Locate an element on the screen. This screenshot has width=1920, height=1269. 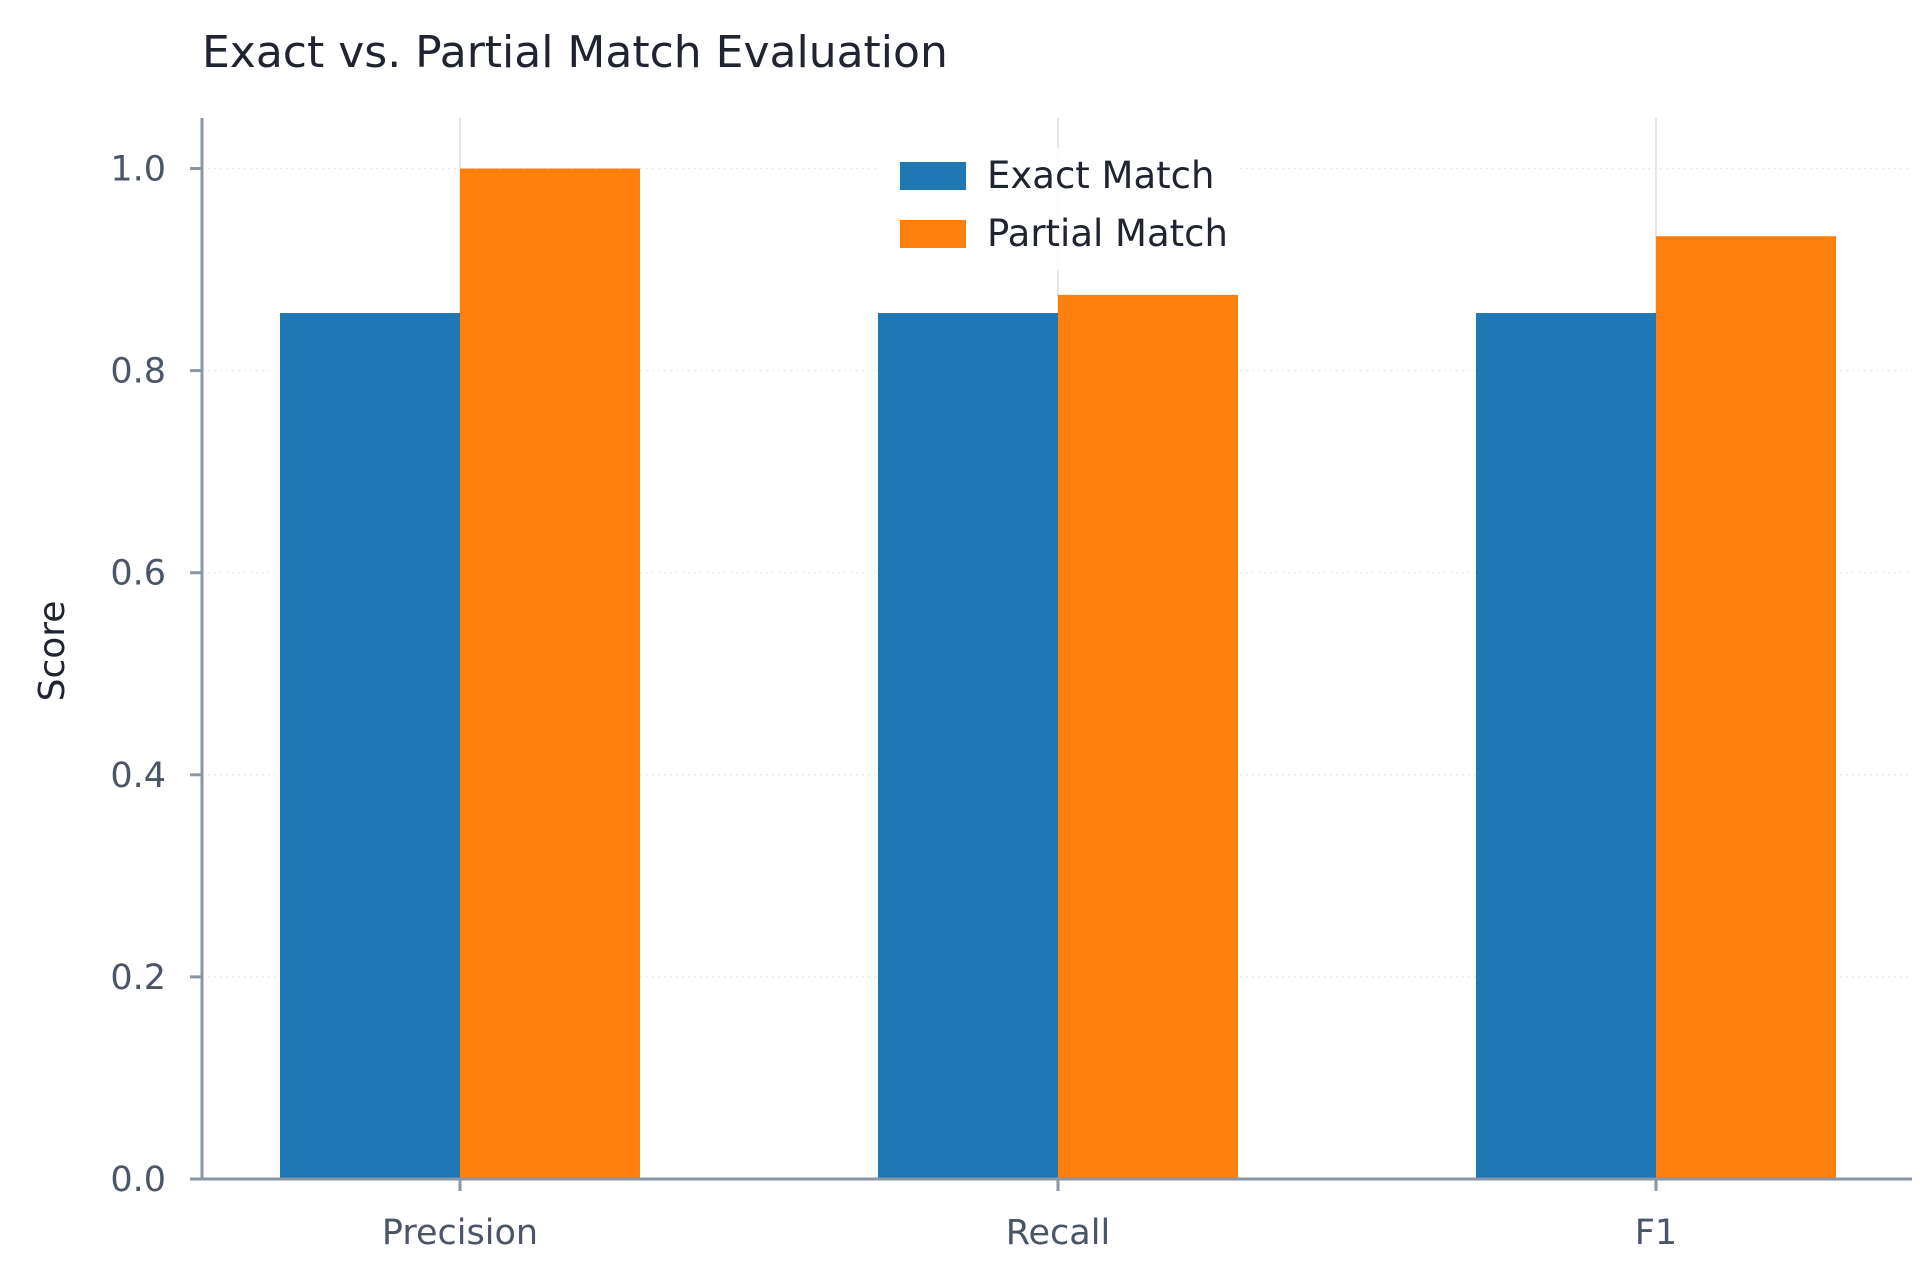
y-tick-label: 0.8 is located at coordinates (138, 372).